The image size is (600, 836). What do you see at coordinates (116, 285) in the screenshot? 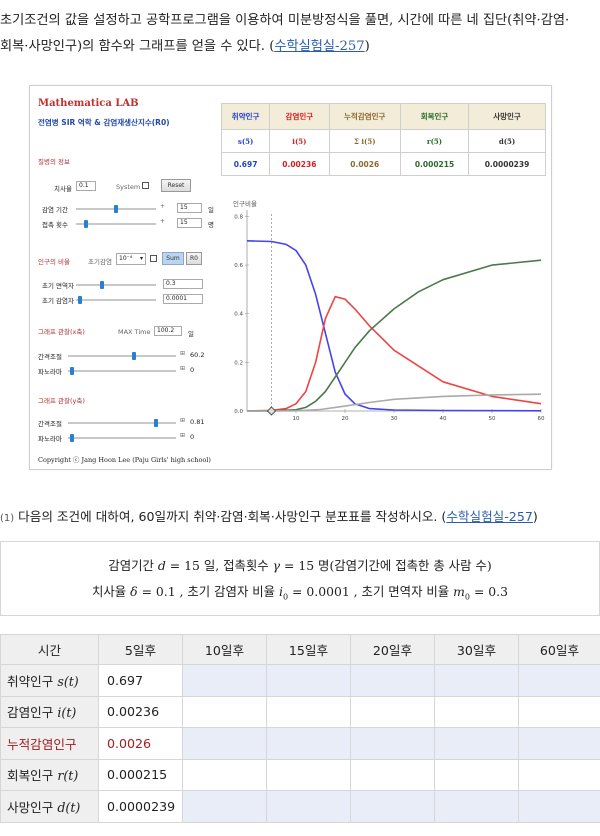
I see `immune-slider-track` at bounding box center [116, 285].